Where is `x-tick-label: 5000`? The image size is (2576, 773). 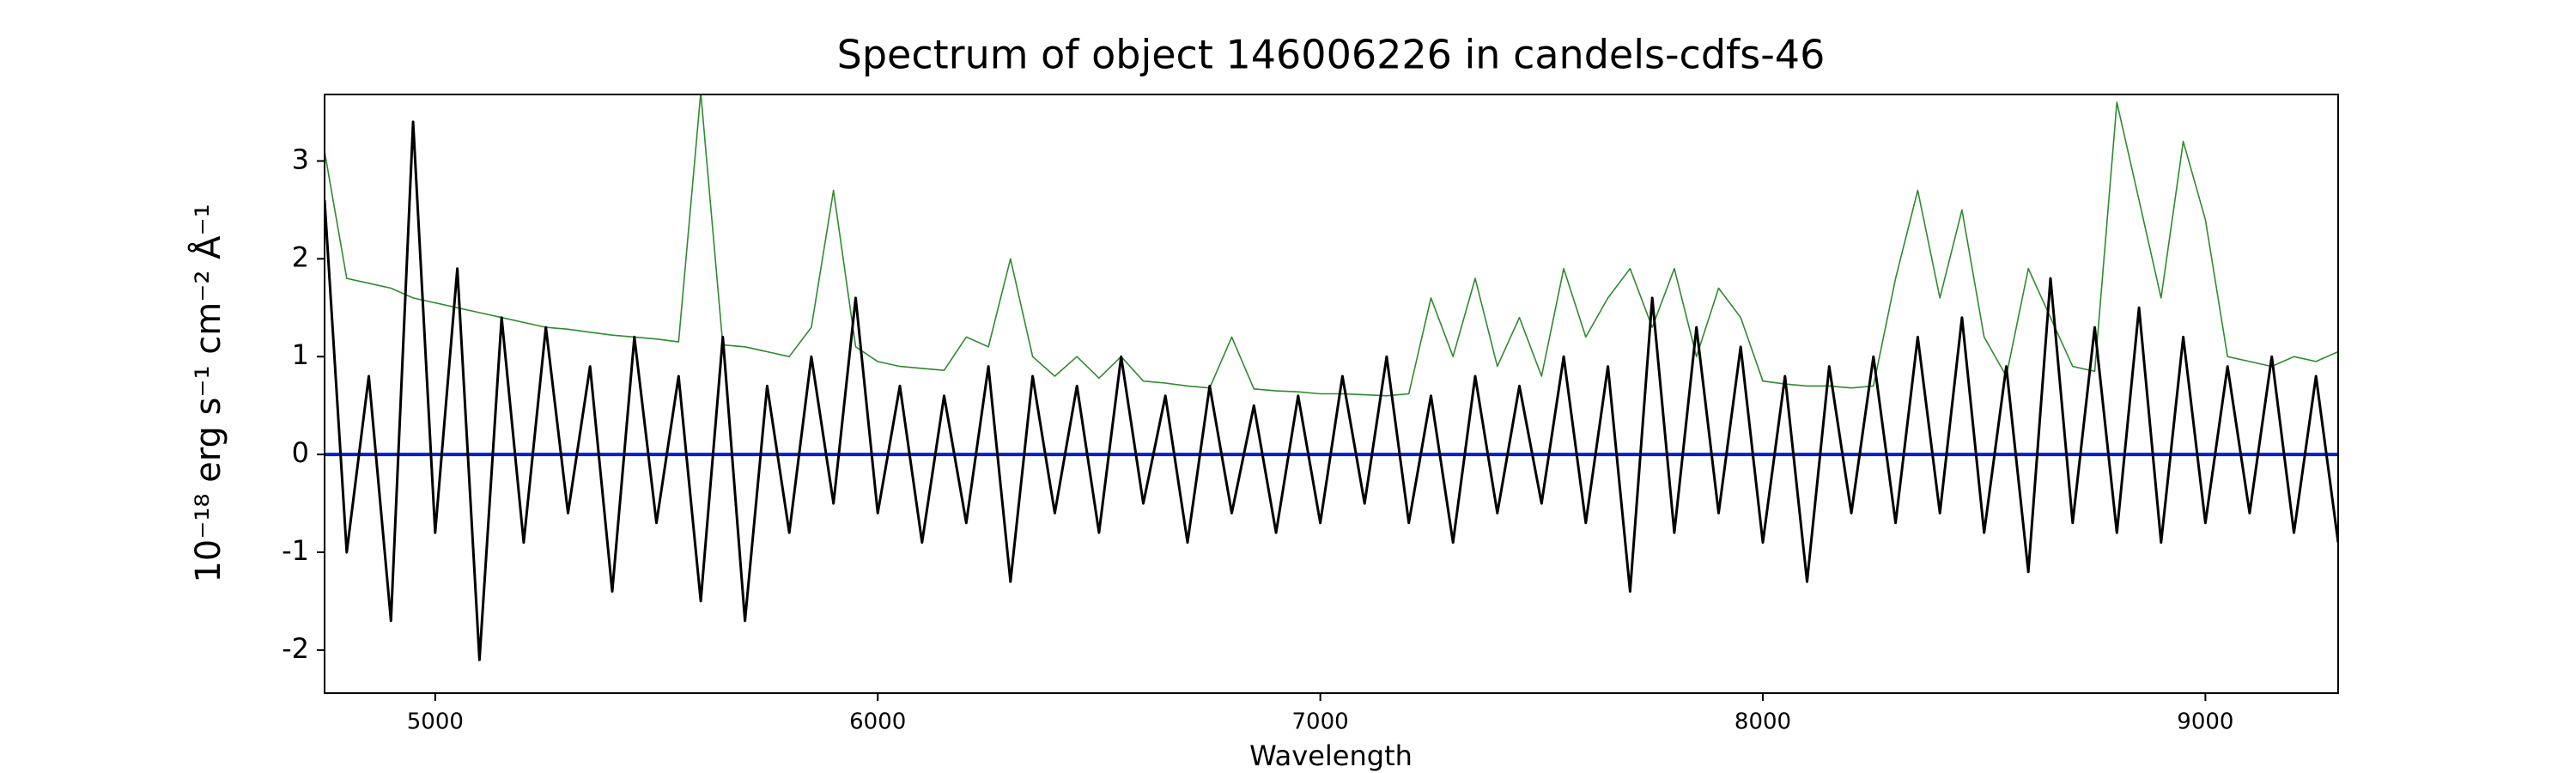 x-tick-label: 5000 is located at coordinates (435, 722).